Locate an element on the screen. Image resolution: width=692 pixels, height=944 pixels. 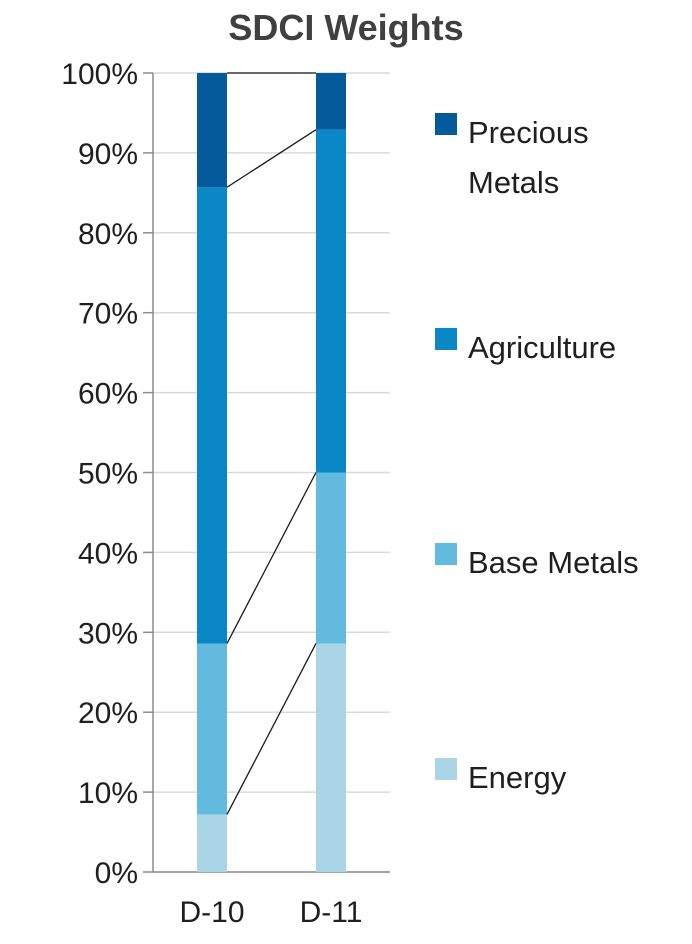
y-tick-label: 0% is located at coordinates (116, 873).